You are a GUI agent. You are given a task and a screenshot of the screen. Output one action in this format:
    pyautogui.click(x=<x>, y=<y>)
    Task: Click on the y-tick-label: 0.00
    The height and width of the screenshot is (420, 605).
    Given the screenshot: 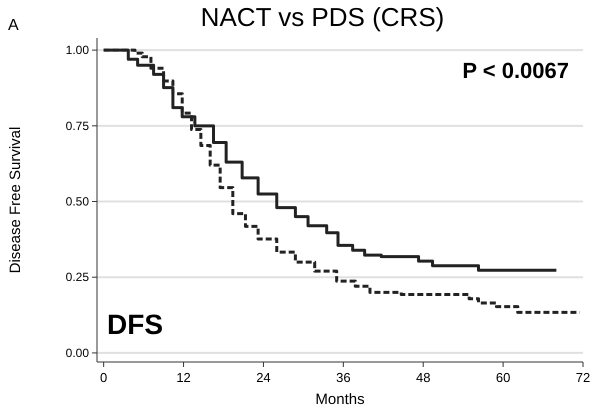 What is the action you would take?
    pyautogui.click(x=78, y=353)
    